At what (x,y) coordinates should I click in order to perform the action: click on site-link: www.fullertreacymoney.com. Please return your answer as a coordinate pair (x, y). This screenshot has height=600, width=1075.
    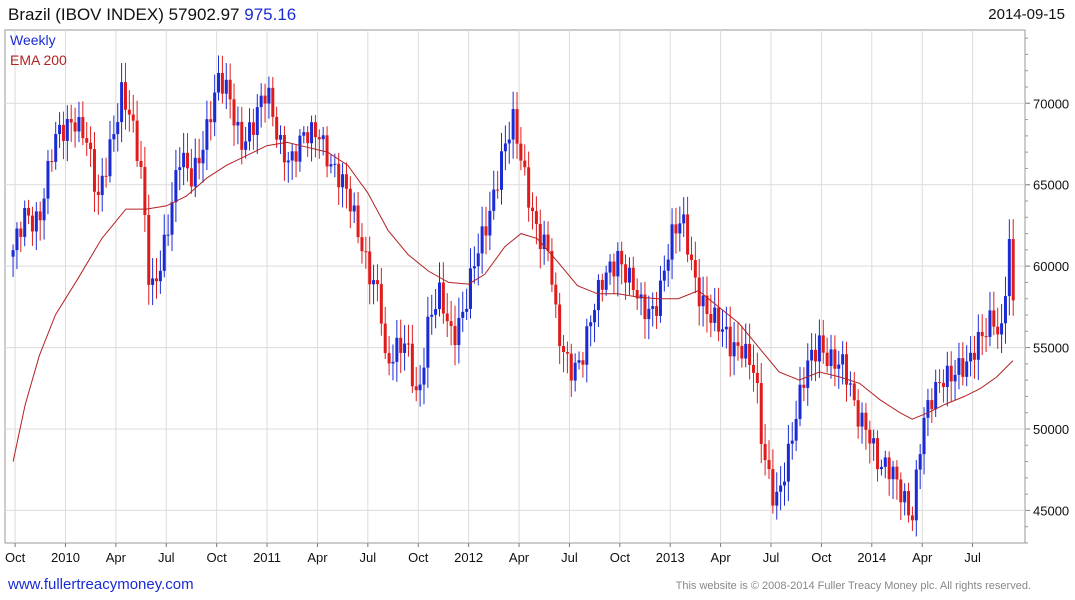
    Looking at the image, I should click on (101, 584).